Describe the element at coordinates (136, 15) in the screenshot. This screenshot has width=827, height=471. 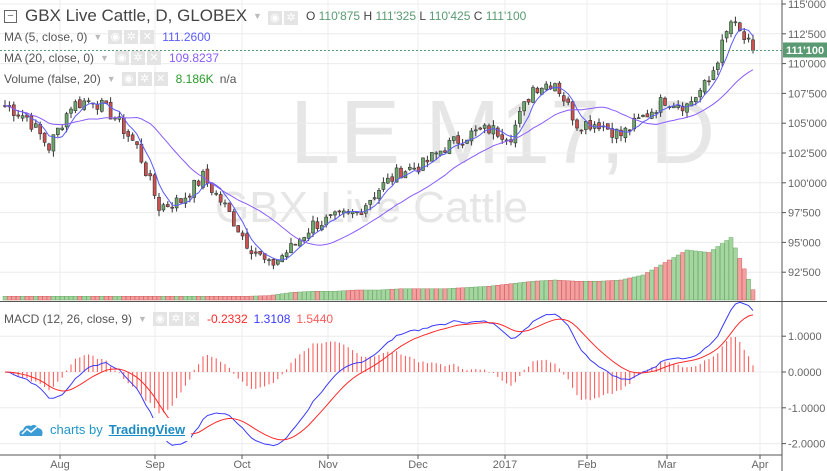
I see `symbol-title: GBX Live Cattle, D, GLOBEX` at that location.